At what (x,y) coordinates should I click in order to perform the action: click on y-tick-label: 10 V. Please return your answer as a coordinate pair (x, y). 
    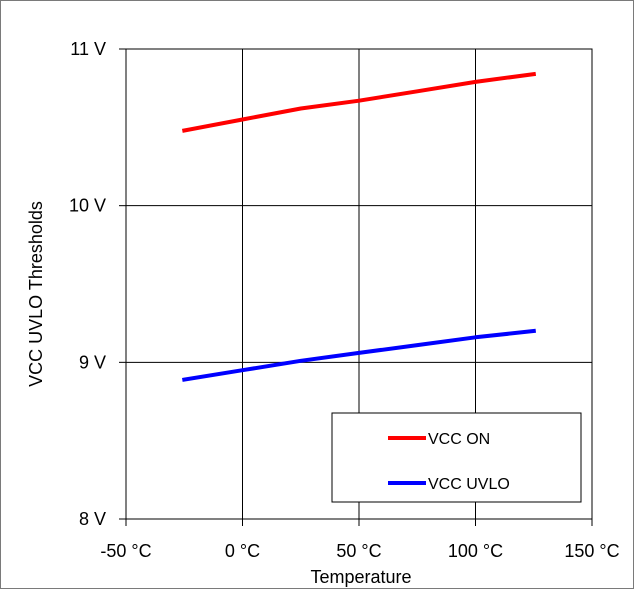
    Looking at the image, I should click on (87, 206).